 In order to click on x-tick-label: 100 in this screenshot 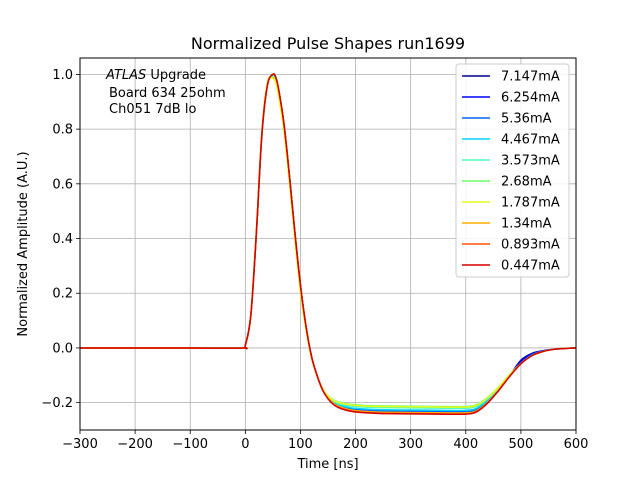, I will do `click(300, 444)`.